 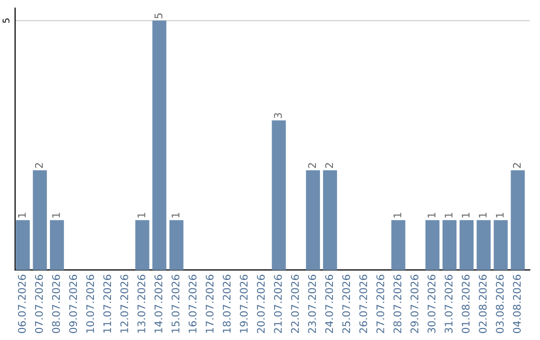 I want to click on x-tick-label: 16.07.2026, so click(x=192, y=303).